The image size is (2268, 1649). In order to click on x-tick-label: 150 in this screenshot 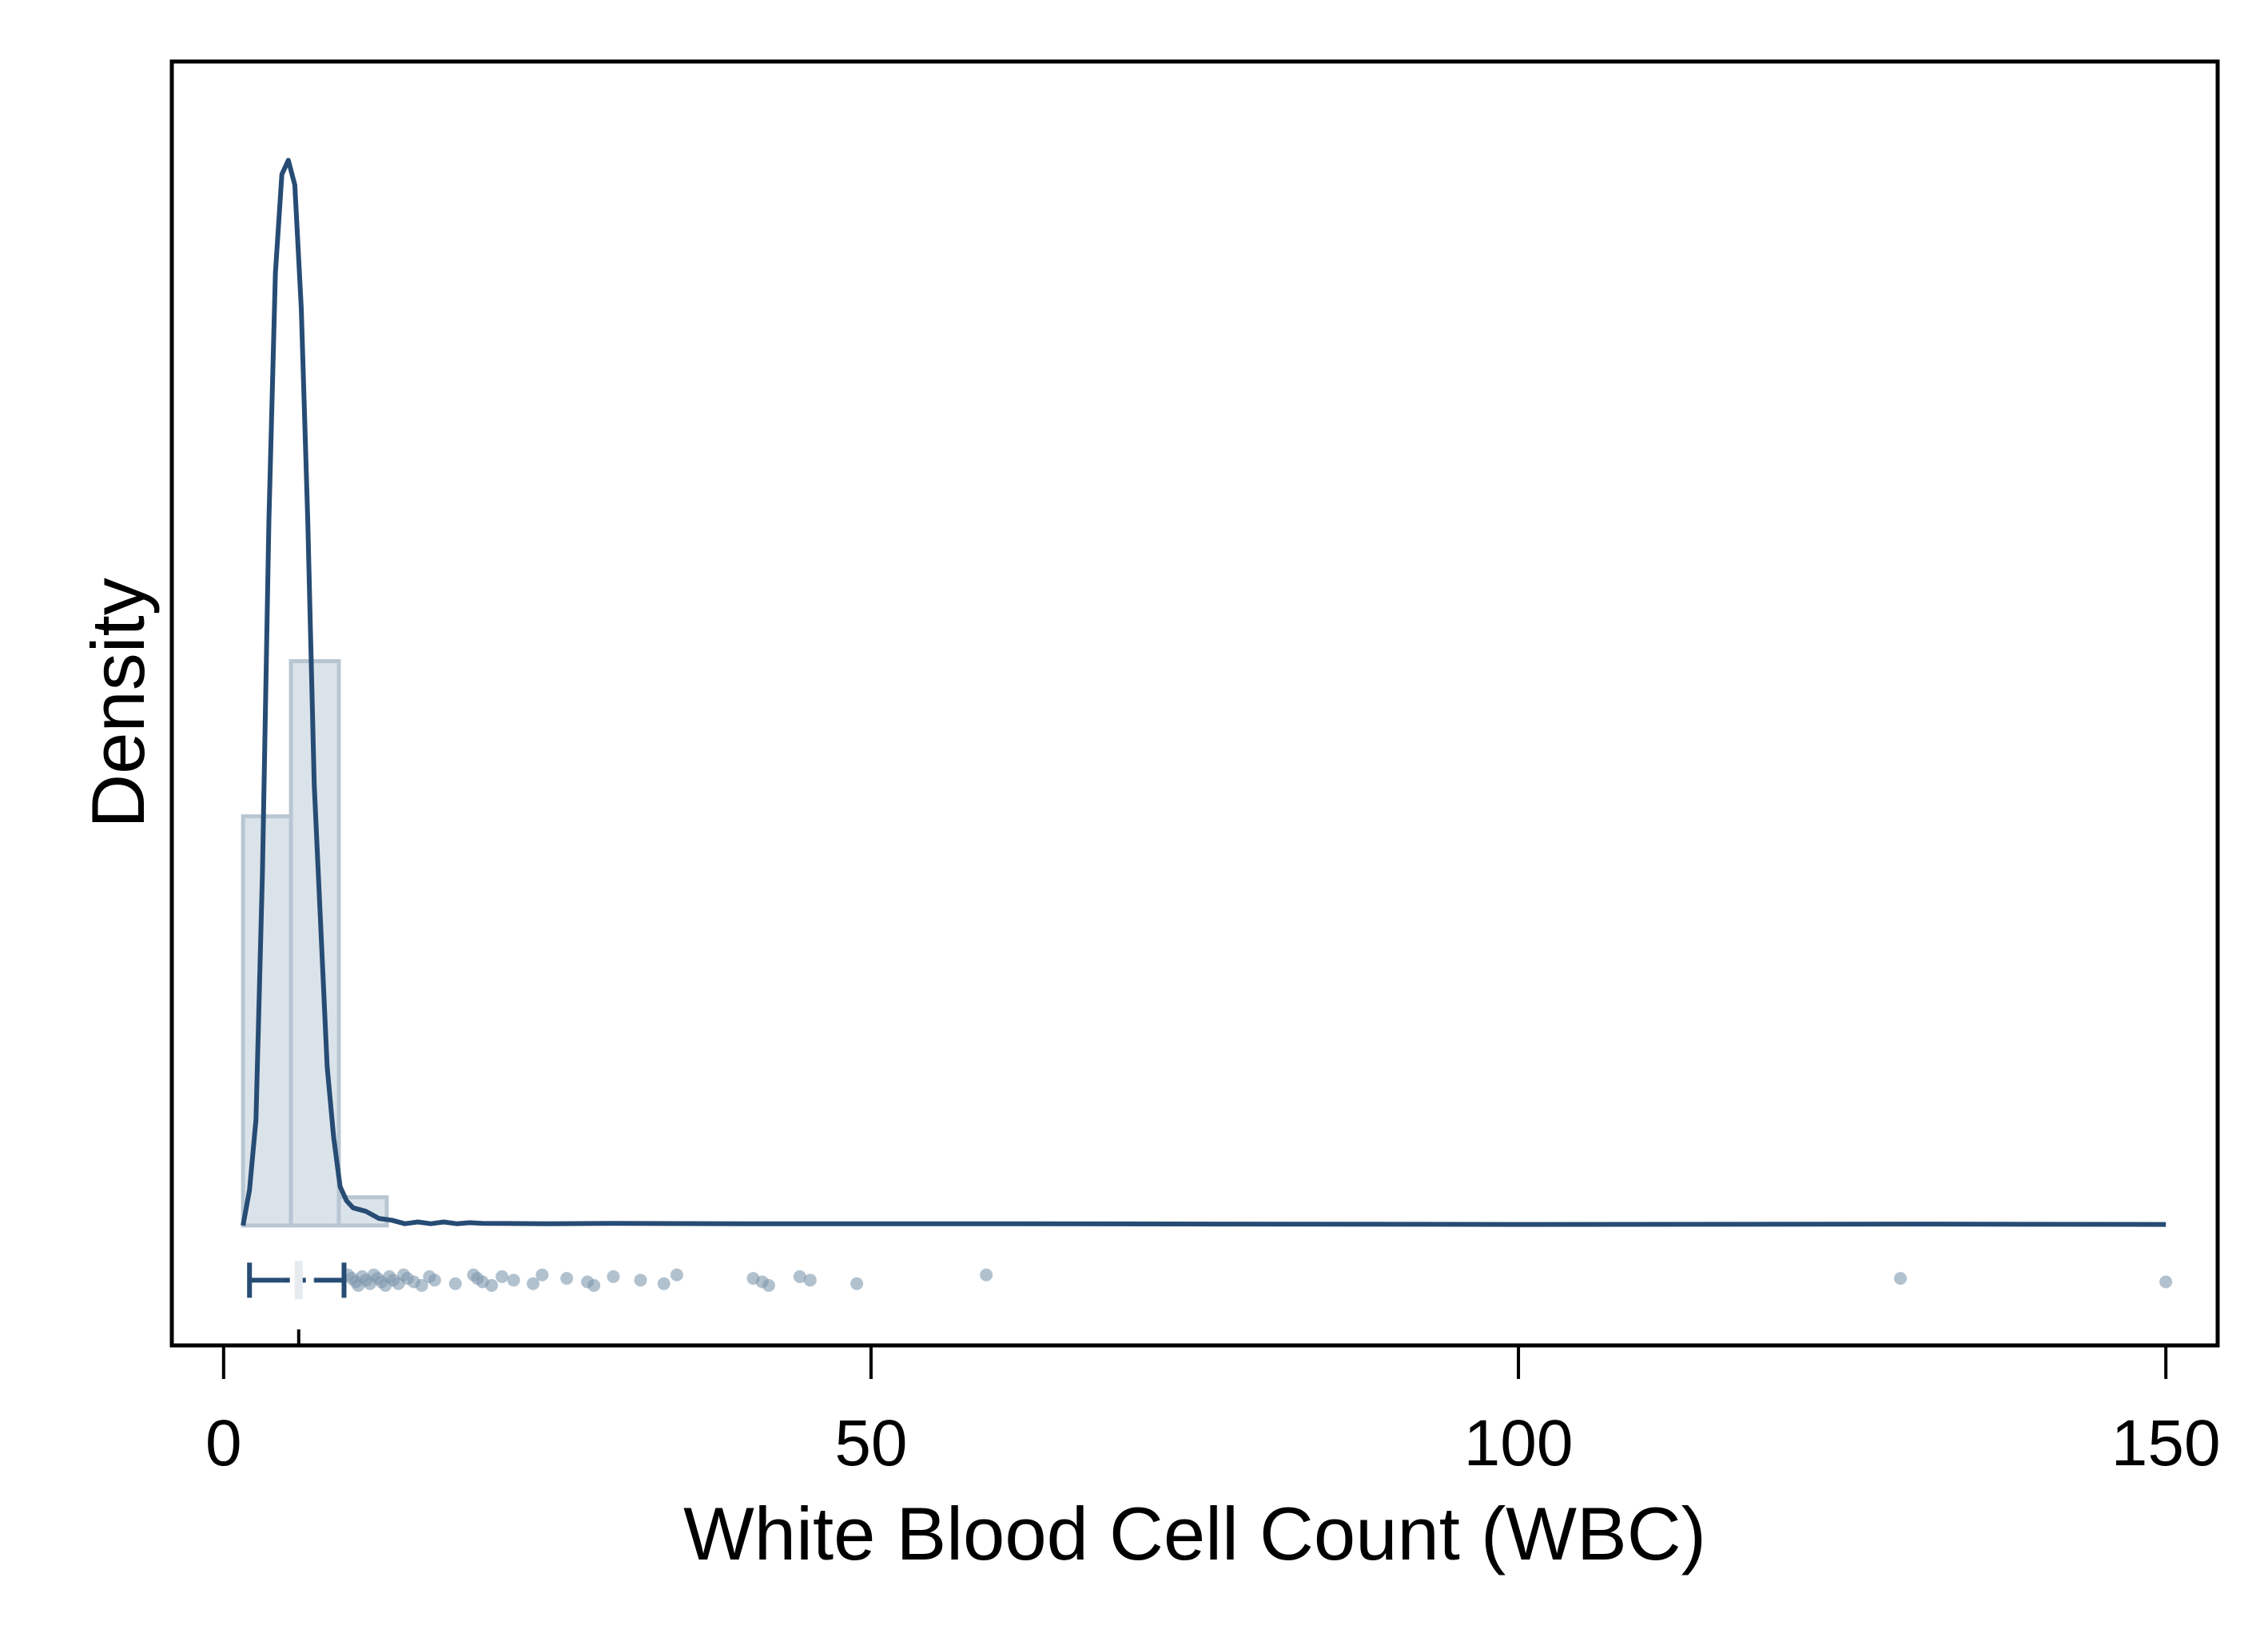, I will do `click(2166, 1443)`.